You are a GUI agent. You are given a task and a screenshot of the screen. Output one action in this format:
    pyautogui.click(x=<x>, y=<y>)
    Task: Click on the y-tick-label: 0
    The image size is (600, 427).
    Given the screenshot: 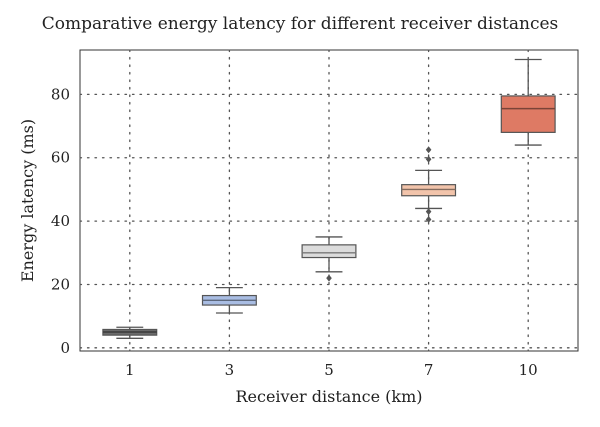 What is the action you would take?
    pyautogui.click(x=65, y=348)
    